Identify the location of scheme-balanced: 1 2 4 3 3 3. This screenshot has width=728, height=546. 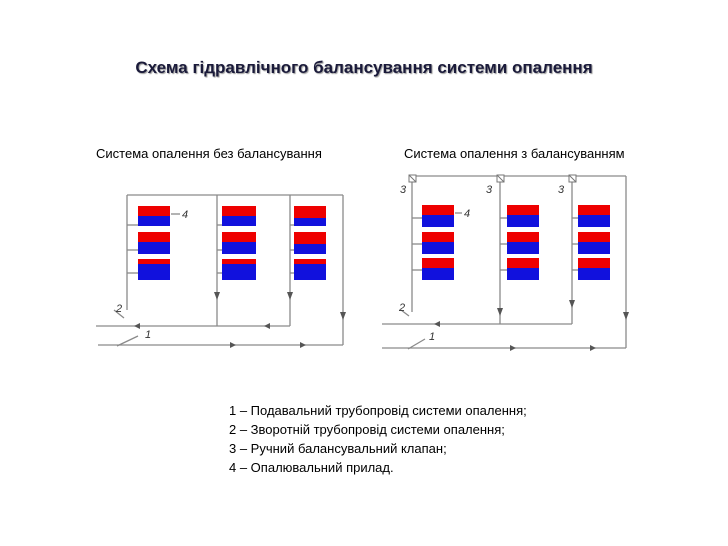
(505, 262).